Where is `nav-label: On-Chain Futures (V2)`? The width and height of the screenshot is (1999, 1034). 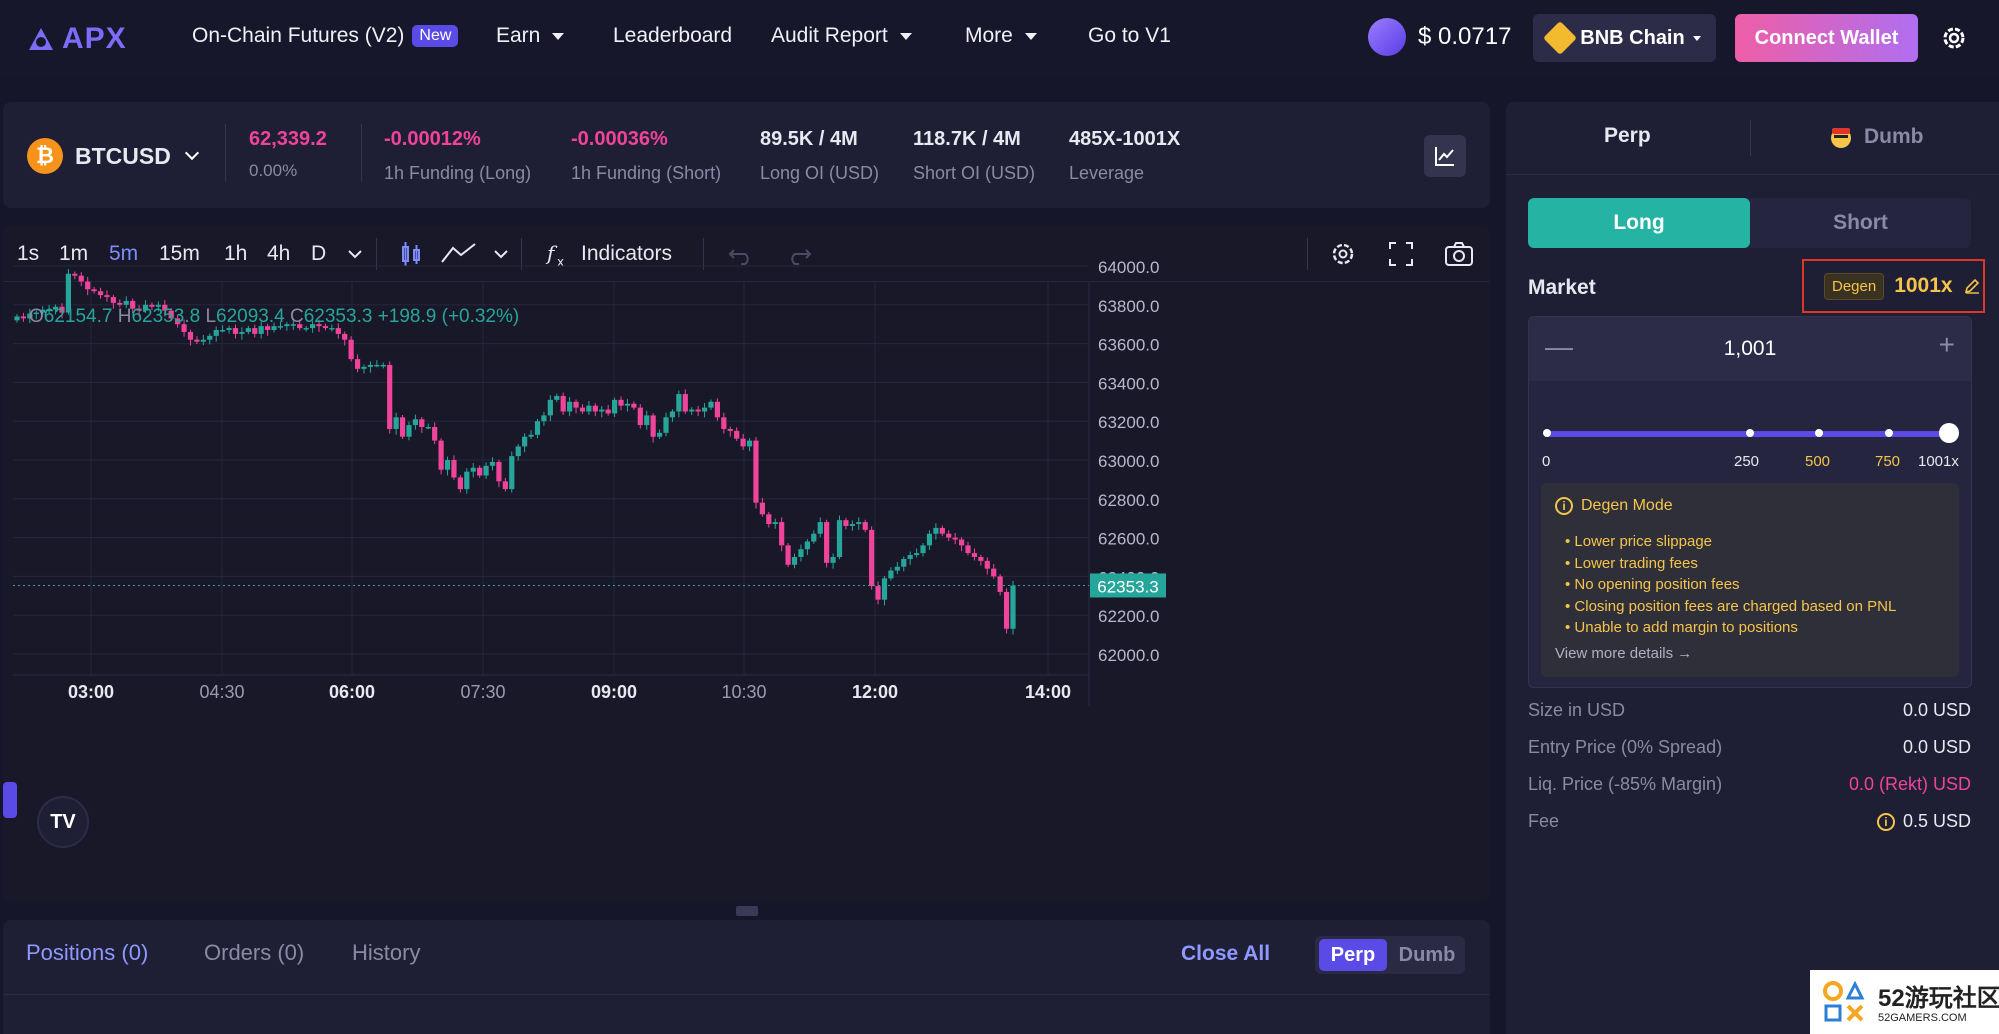
nav-label: On-Chain Futures (V2) is located at coordinates (298, 35).